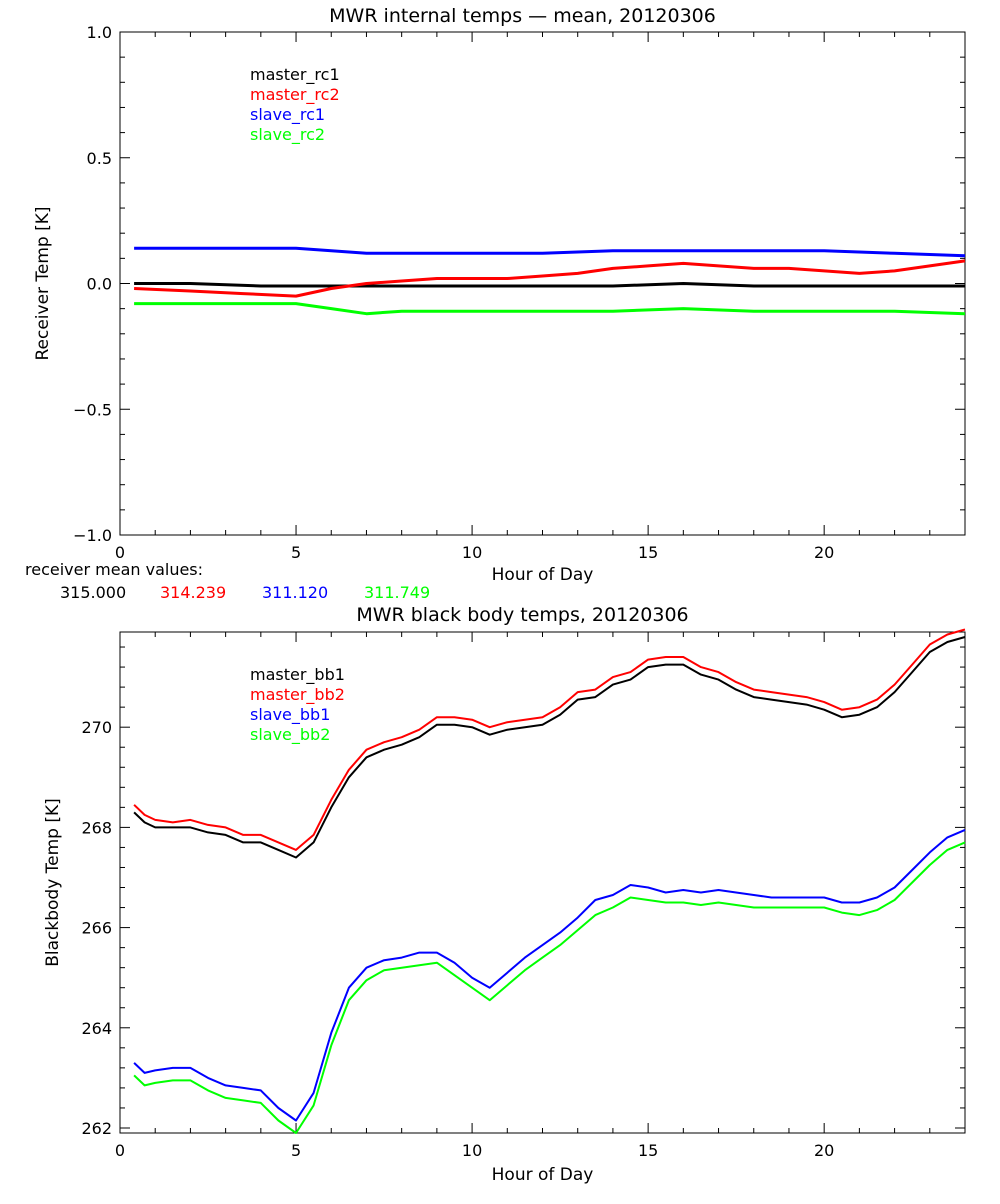 This screenshot has height=1204, width=1000. What do you see at coordinates (824, 552) in the screenshot?
I see `chart1-x-tick-label: 20` at bounding box center [824, 552].